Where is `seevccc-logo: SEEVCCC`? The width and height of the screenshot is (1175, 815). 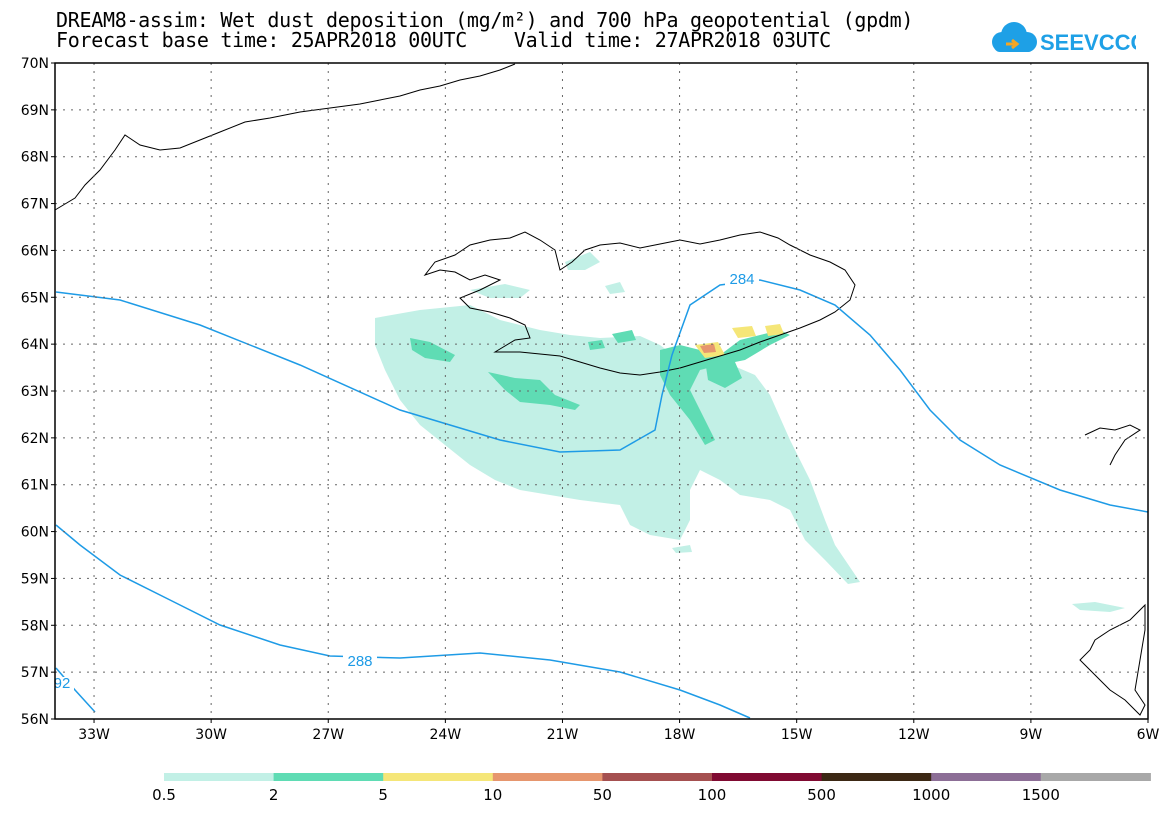
seevccc-logo: SEEVCCC is located at coordinates (1064, 38).